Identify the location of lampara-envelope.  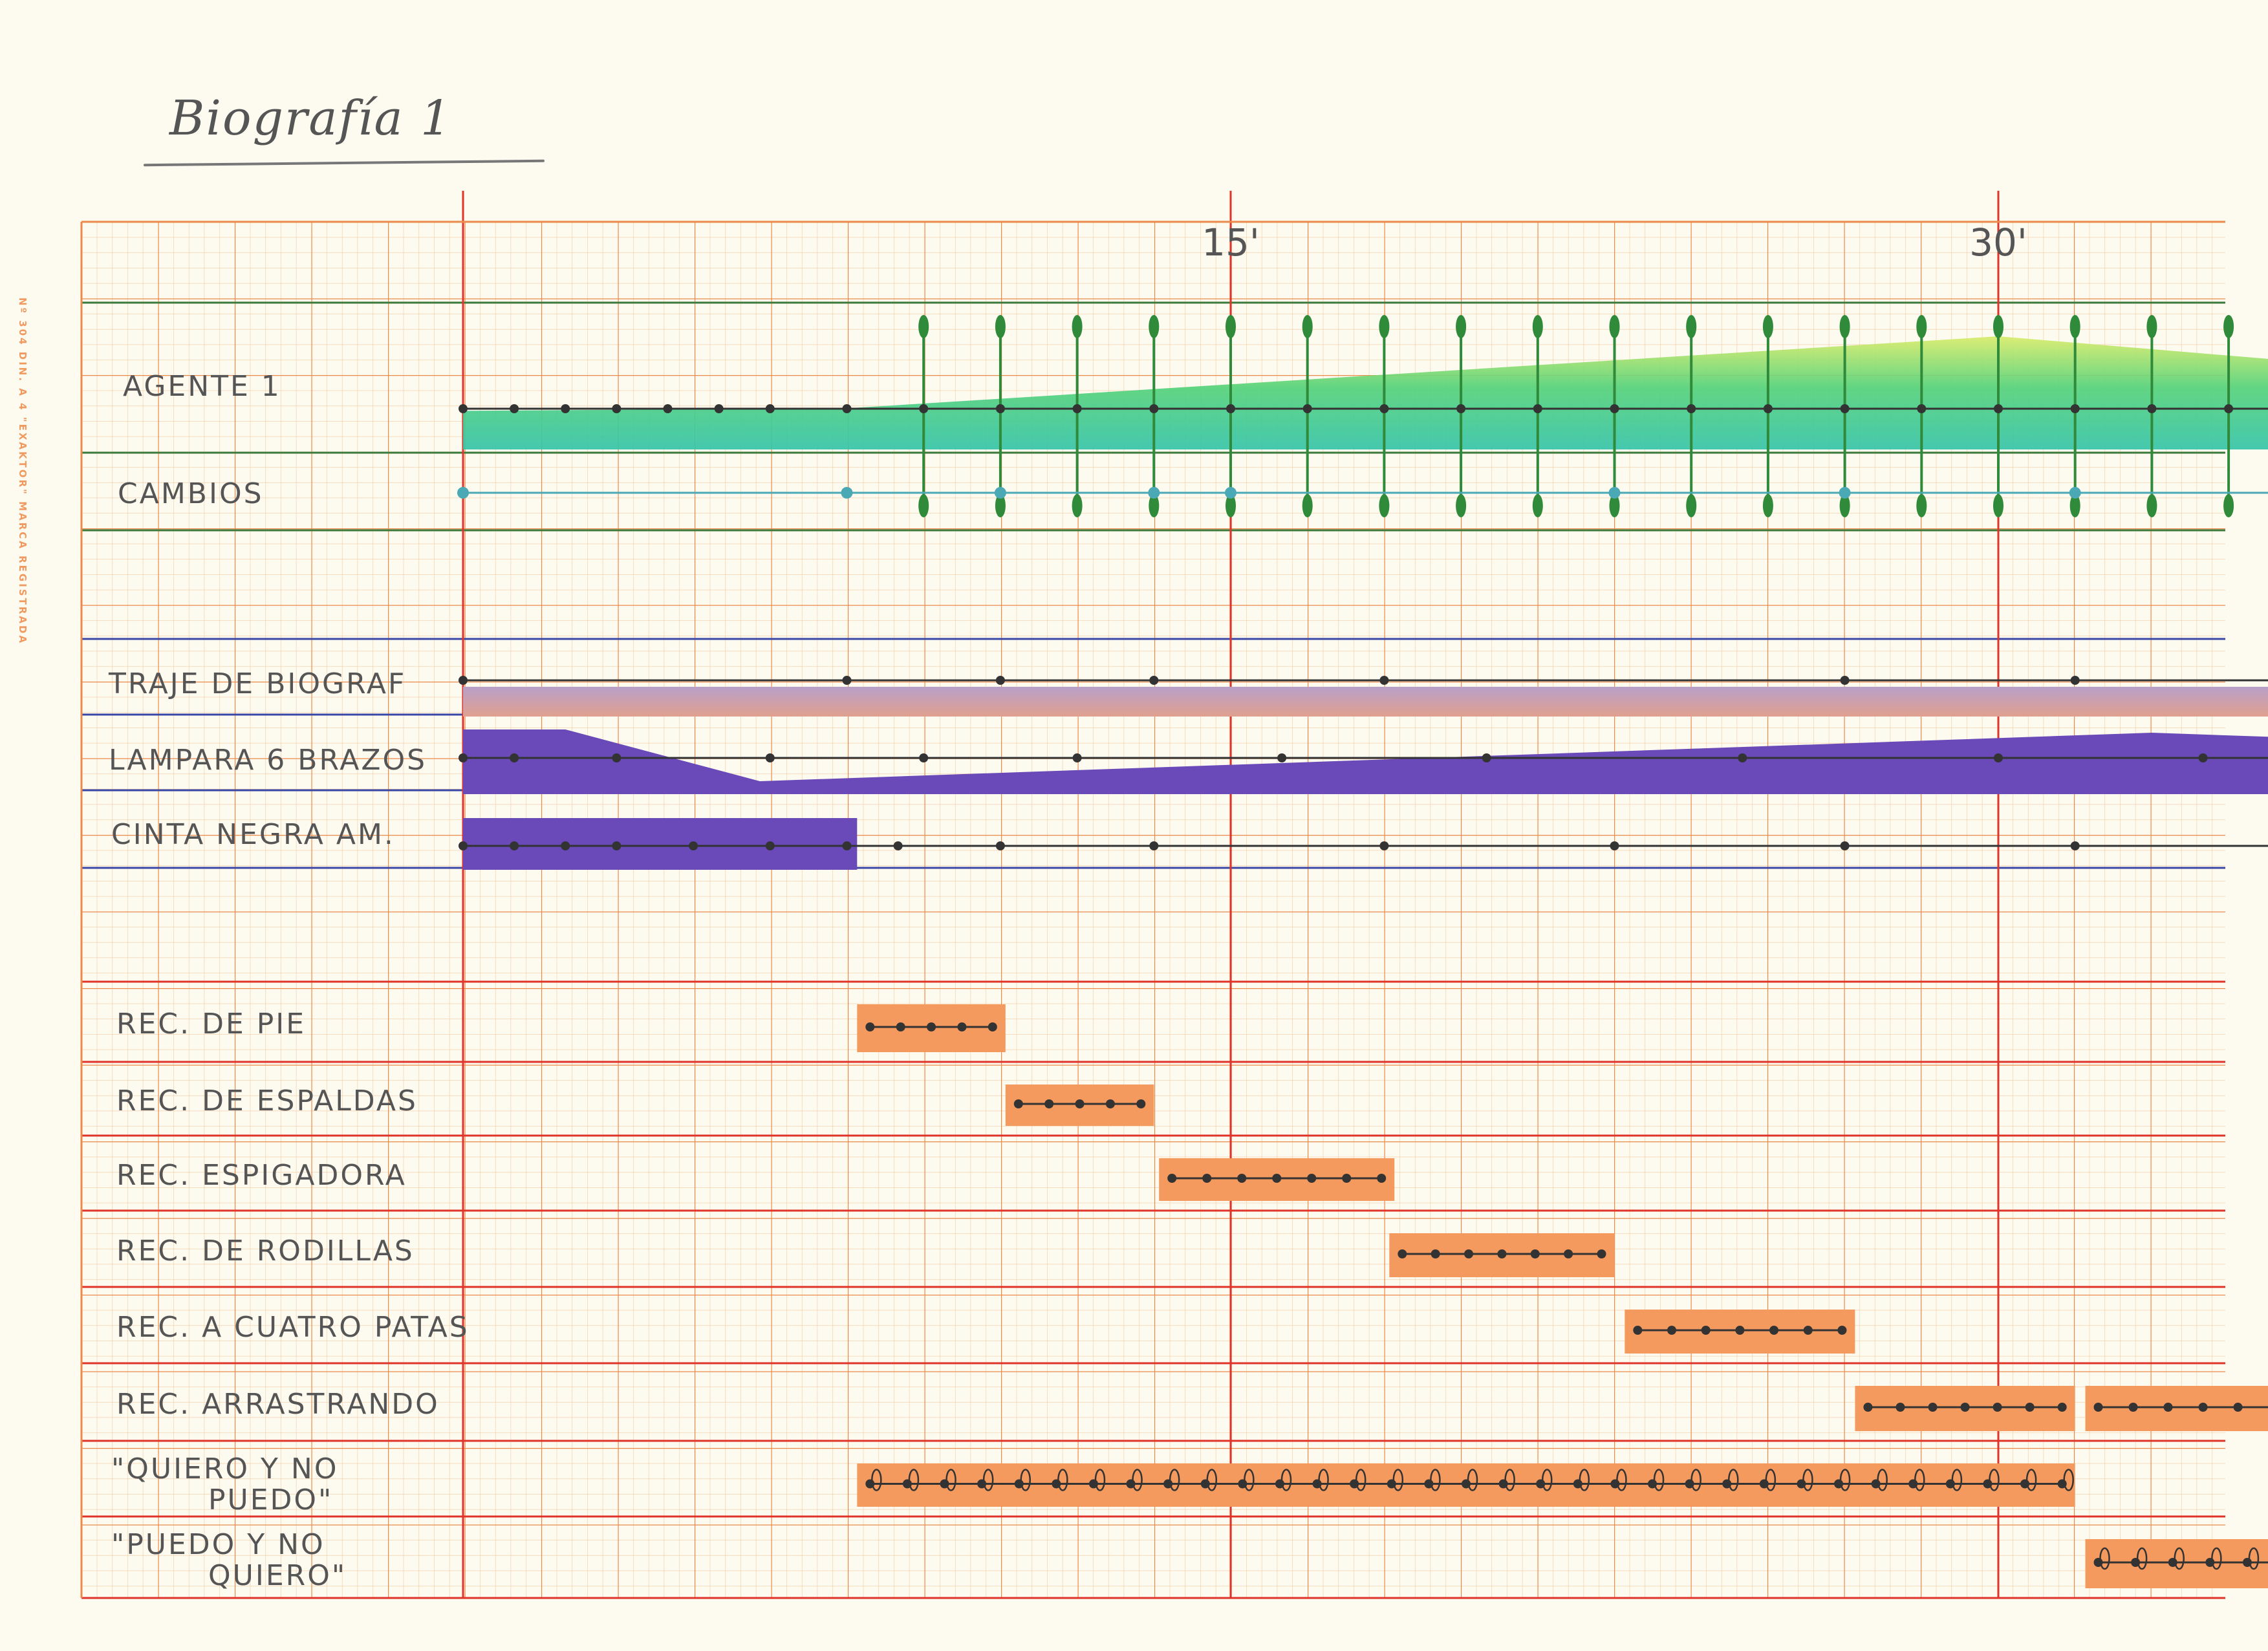
(1365, 761).